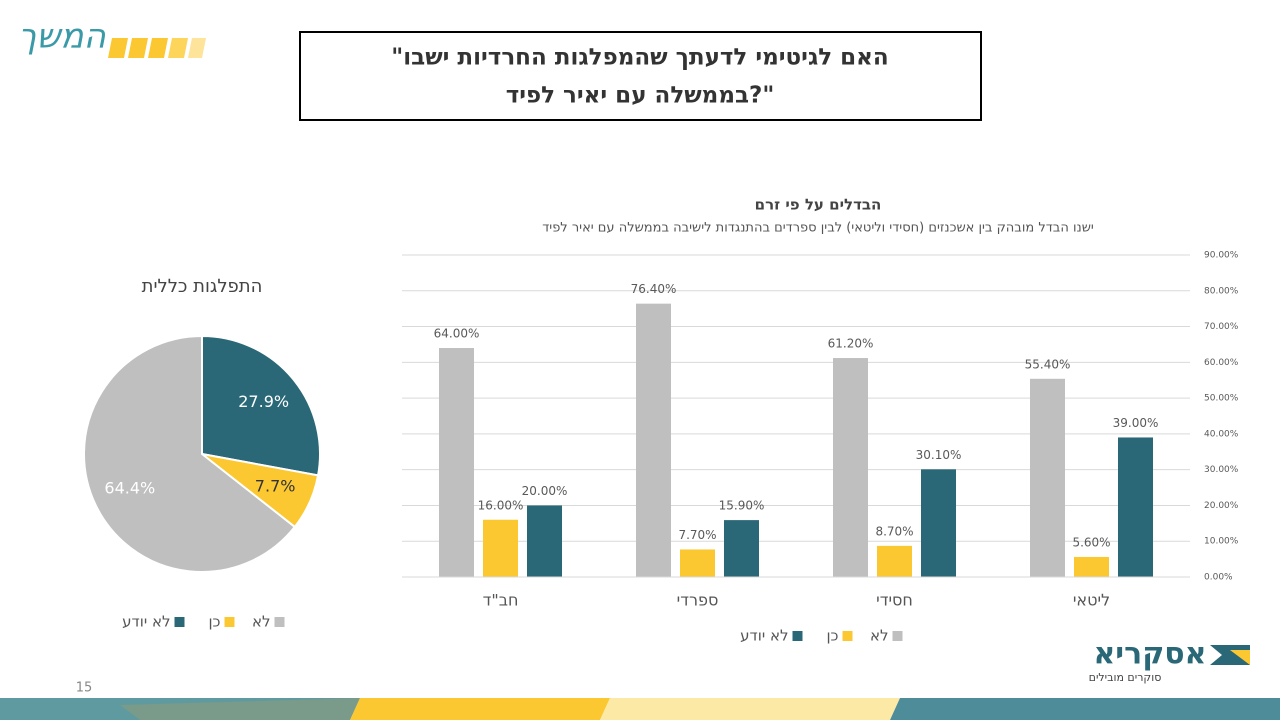 This screenshot has height=724, width=1280. Describe the element at coordinates (1136, 423) in the screenshot. I see `data-label: 39.00%` at that location.